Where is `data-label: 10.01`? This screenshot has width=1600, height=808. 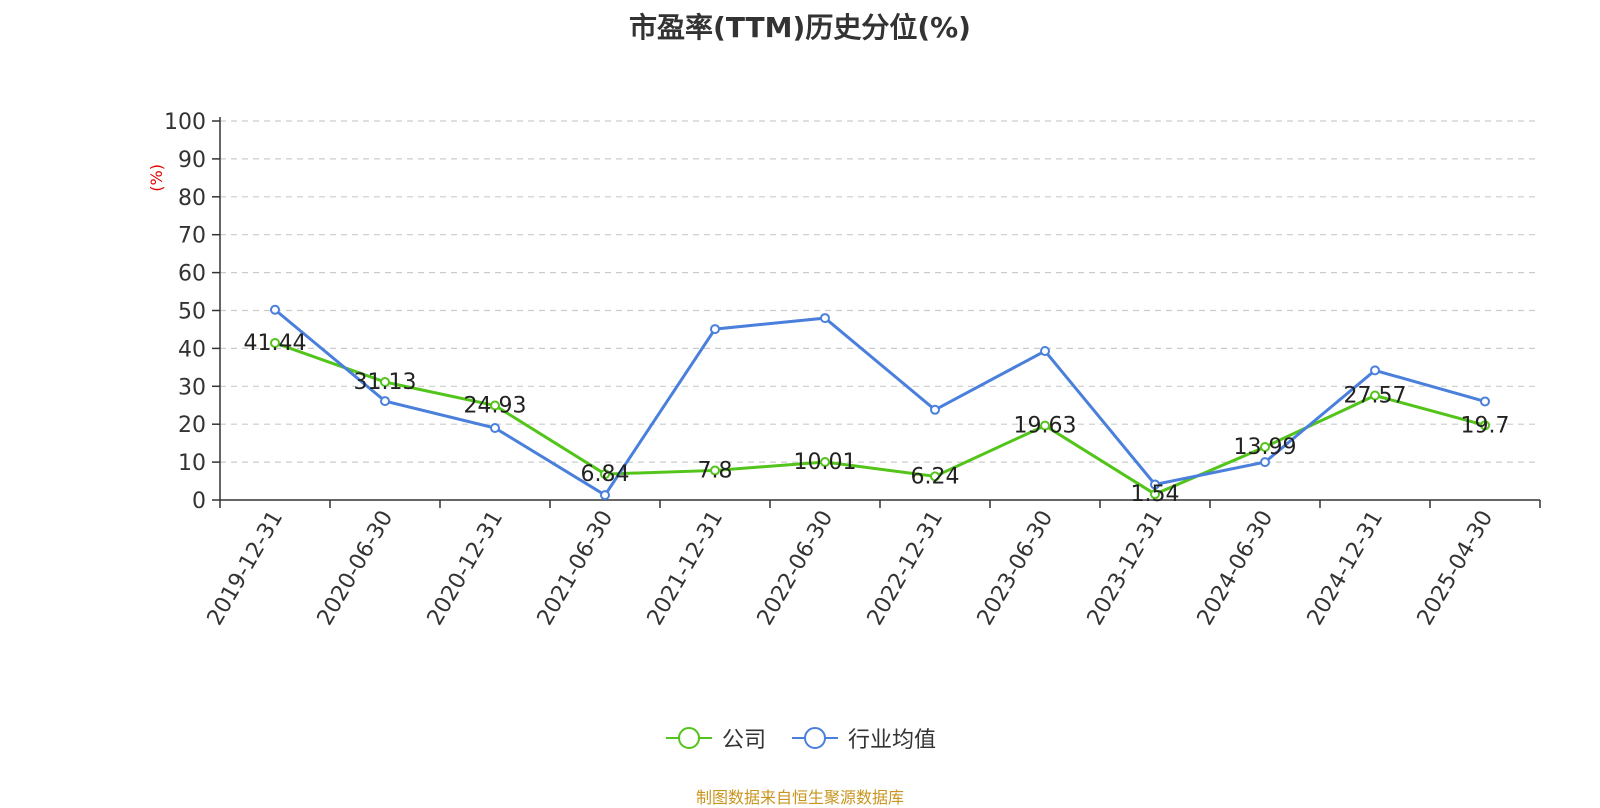 data-label: 10.01 is located at coordinates (825, 462).